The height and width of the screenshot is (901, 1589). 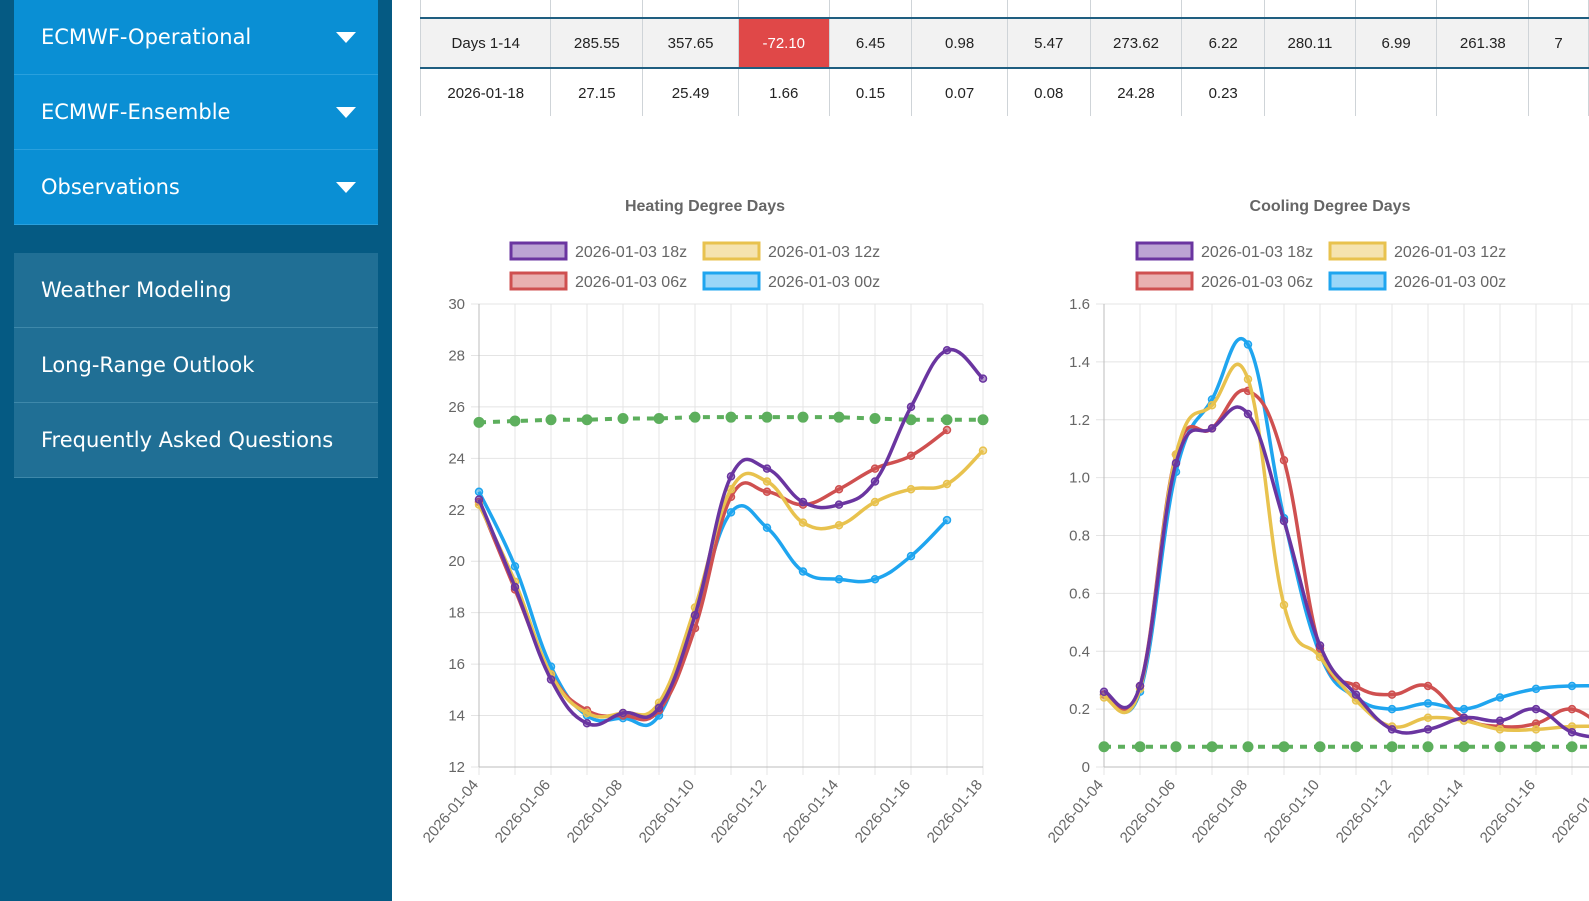 What do you see at coordinates (1079, 420) in the screenshot?
I see `y-tick-label: 1.2` at bounding box center [1079, 420].